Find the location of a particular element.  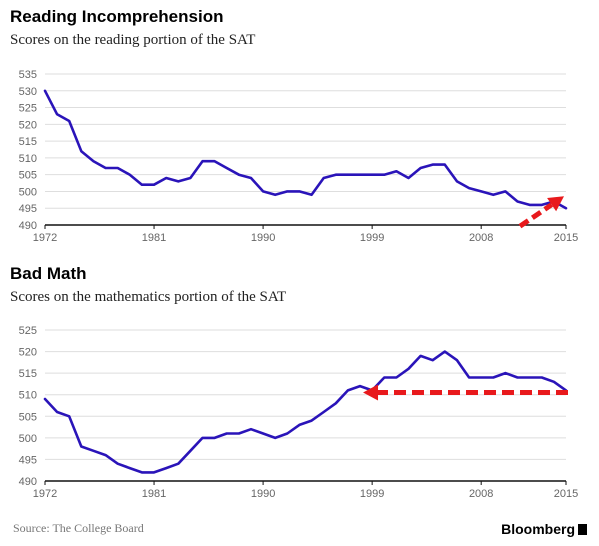

y-tick-label: 510 is located at coordinates (28, 396).